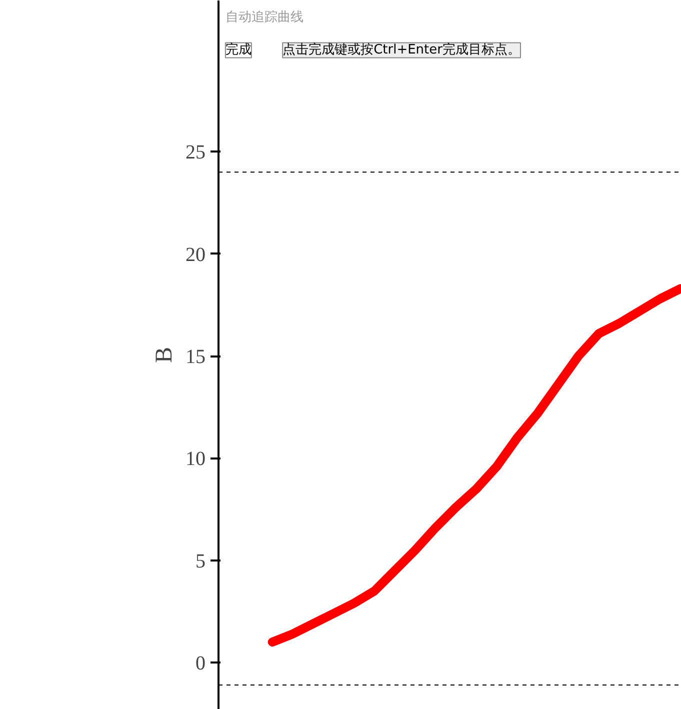  Describe the element at coordinates (165, 355) in the screenshot. I see `y-axis-title: B` at that location.